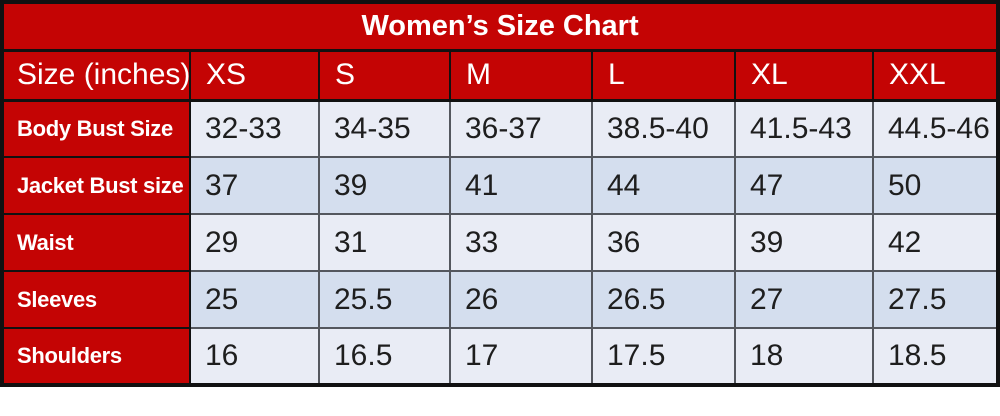 Image resolution: width=1000 pixels, height=416 pixels. What do you see at coordinates (254, 128) in the screenshot?
I see `table-cell: 32-33` at bounding box center [254, 128].